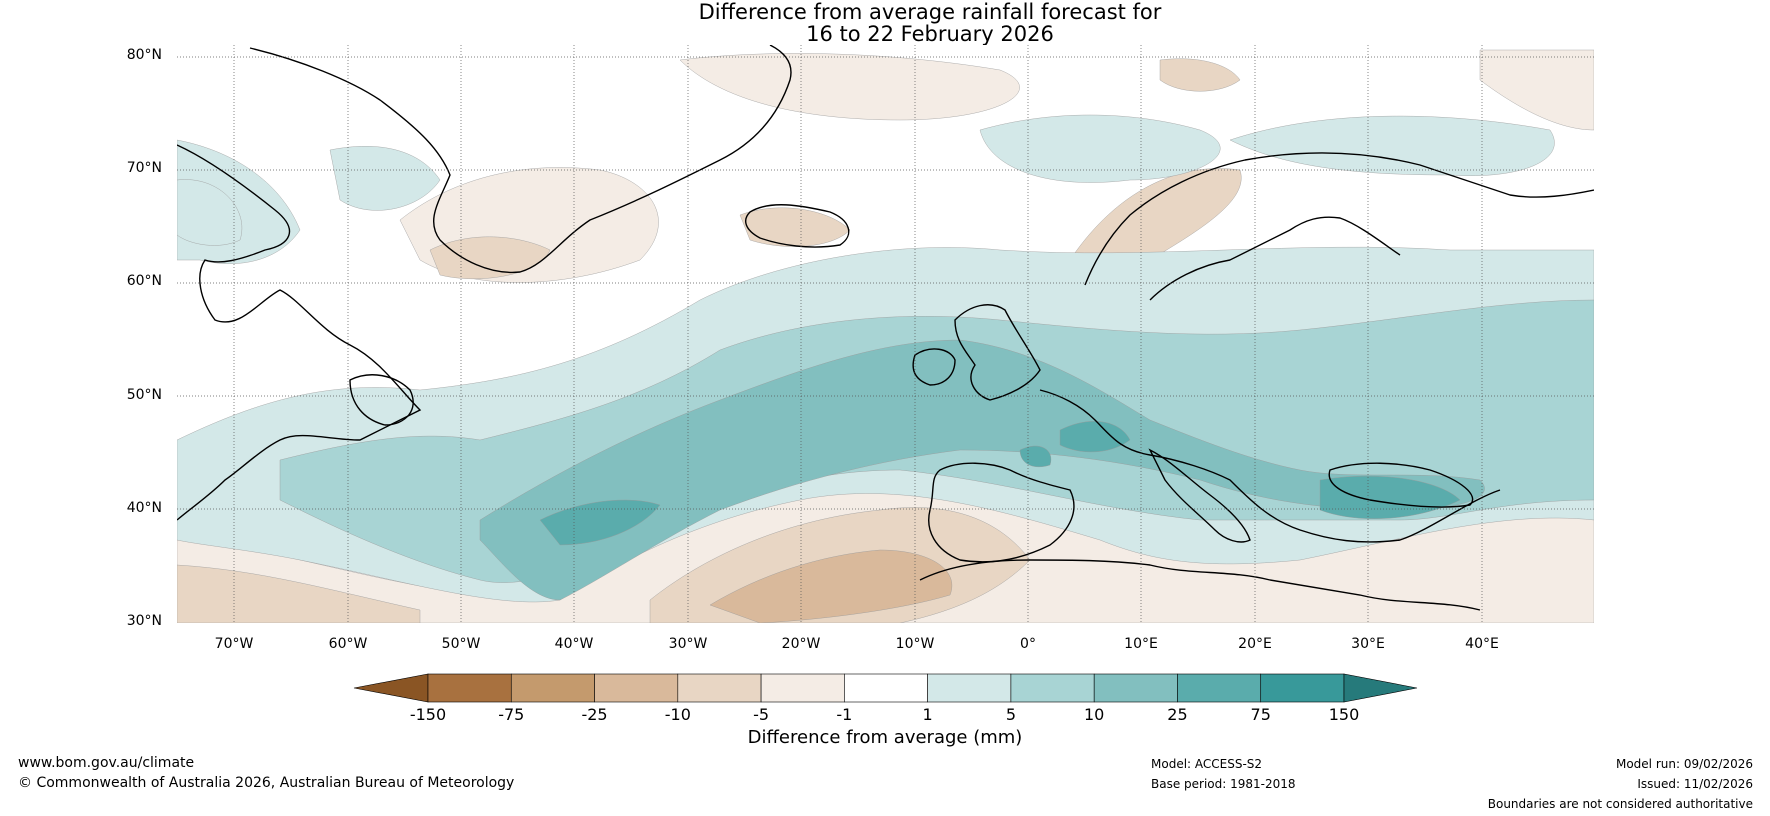 The height and width of the screenshot is (816, 1770). What do you see at coordinates (144, 508) in the screenshot?
I see `lat-label-40n: 40°N` at bounding box center [144, 508].